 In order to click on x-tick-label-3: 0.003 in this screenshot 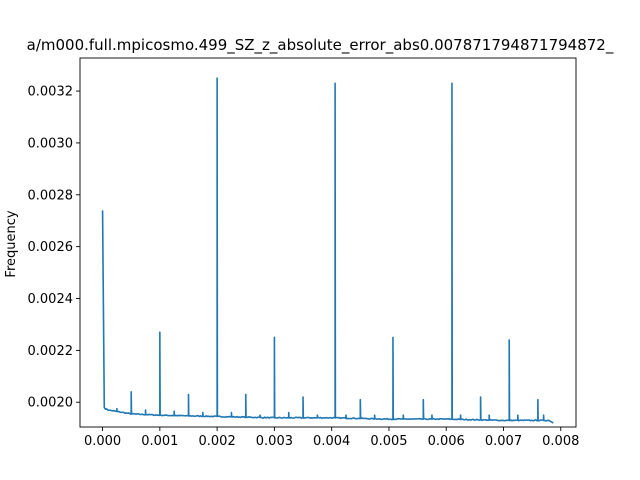, I will do `click(274, 441)`.